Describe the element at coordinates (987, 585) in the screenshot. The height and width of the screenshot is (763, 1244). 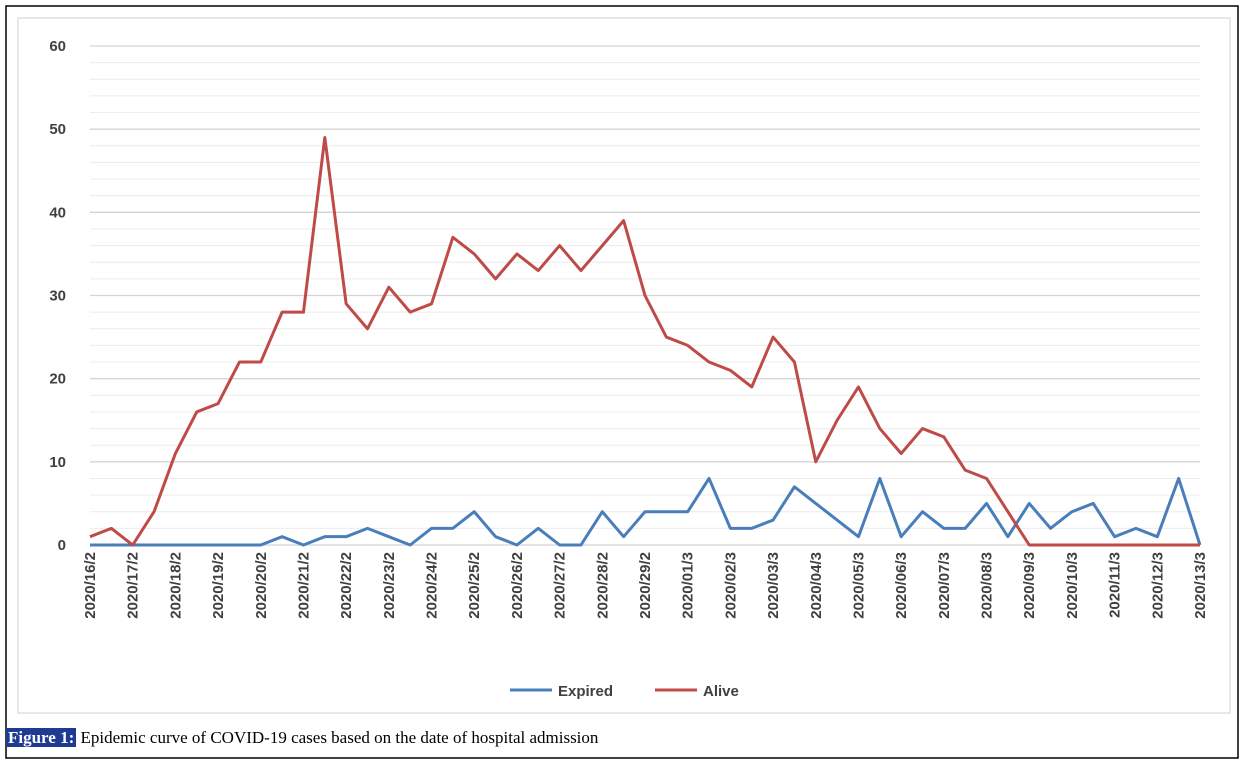
I see `x-tick-label: 2020/08/3` at that location.